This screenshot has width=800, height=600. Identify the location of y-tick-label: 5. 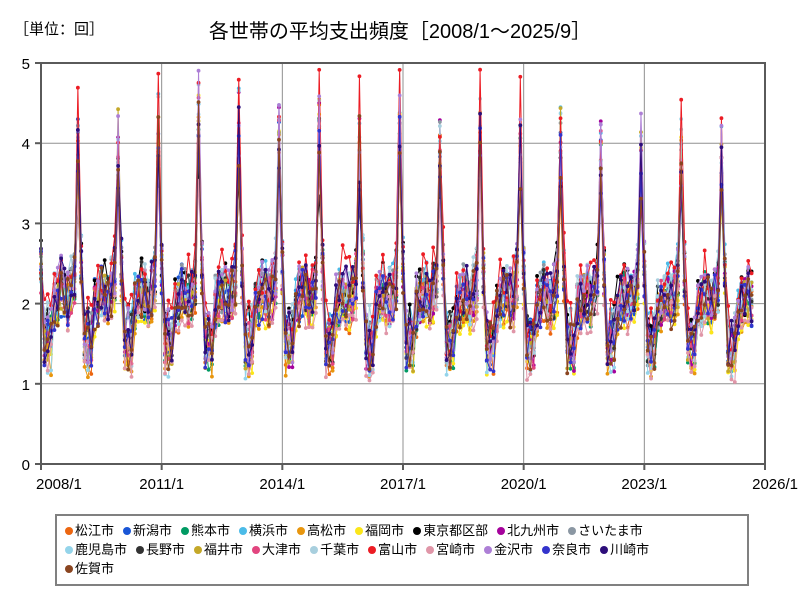
(26, 64).